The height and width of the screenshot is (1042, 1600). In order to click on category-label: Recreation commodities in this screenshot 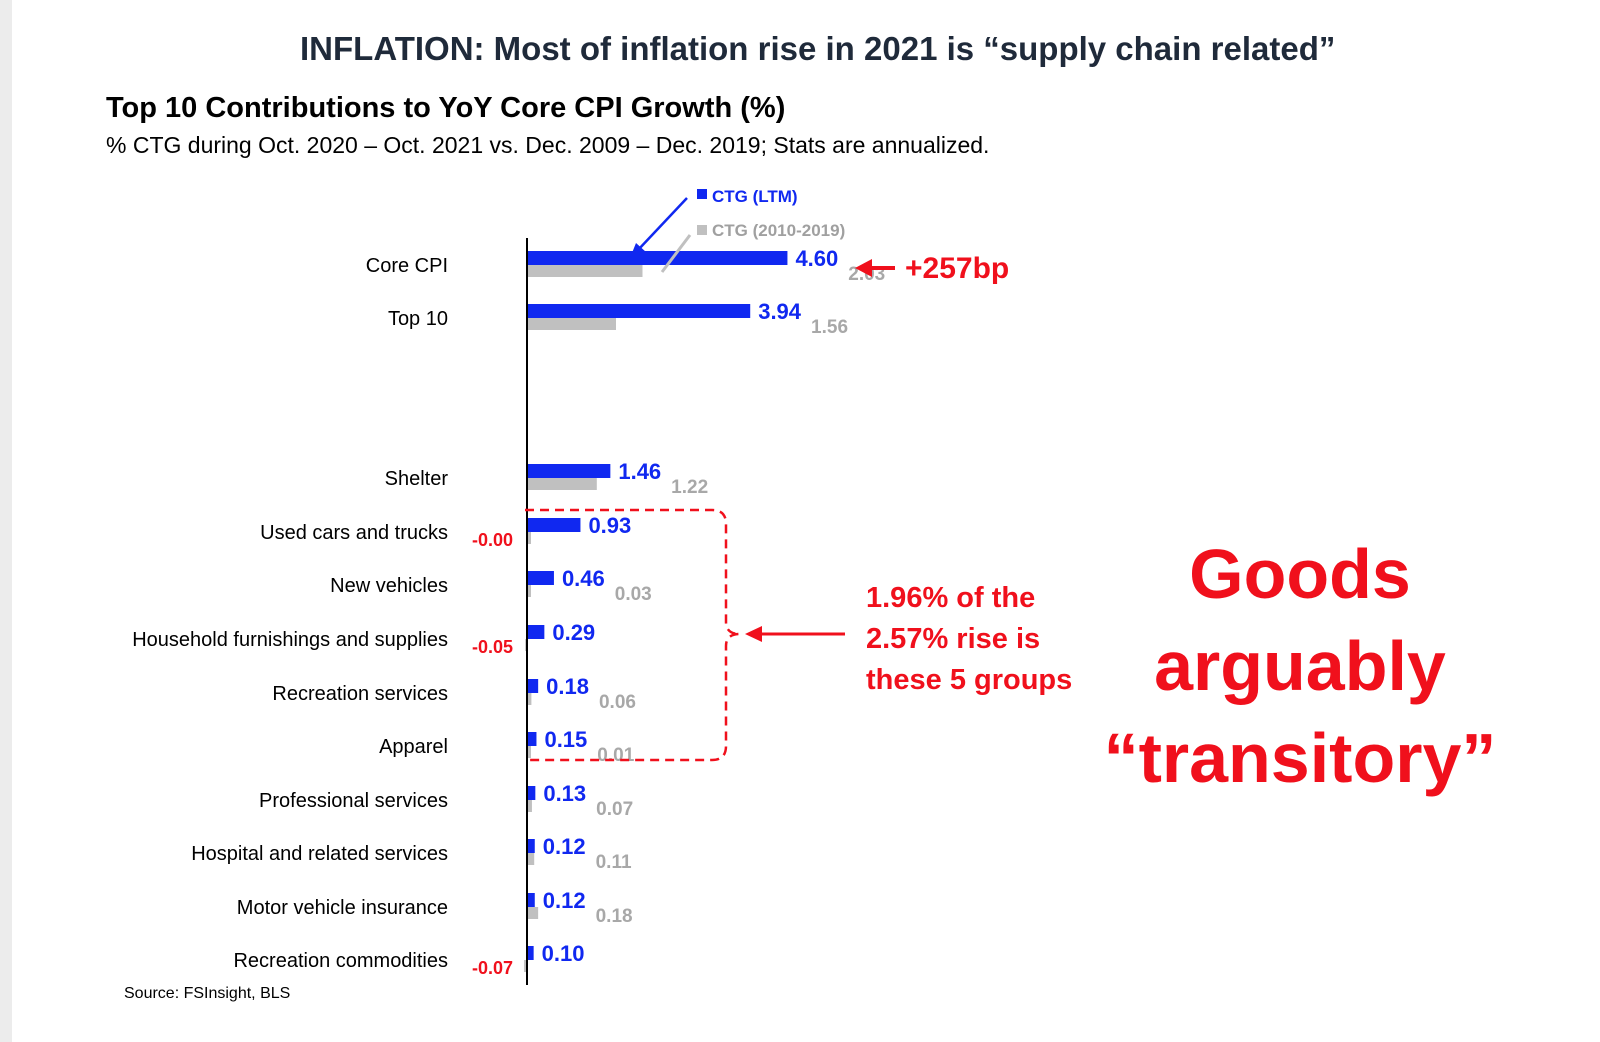, I will do `click(340, 961)`.